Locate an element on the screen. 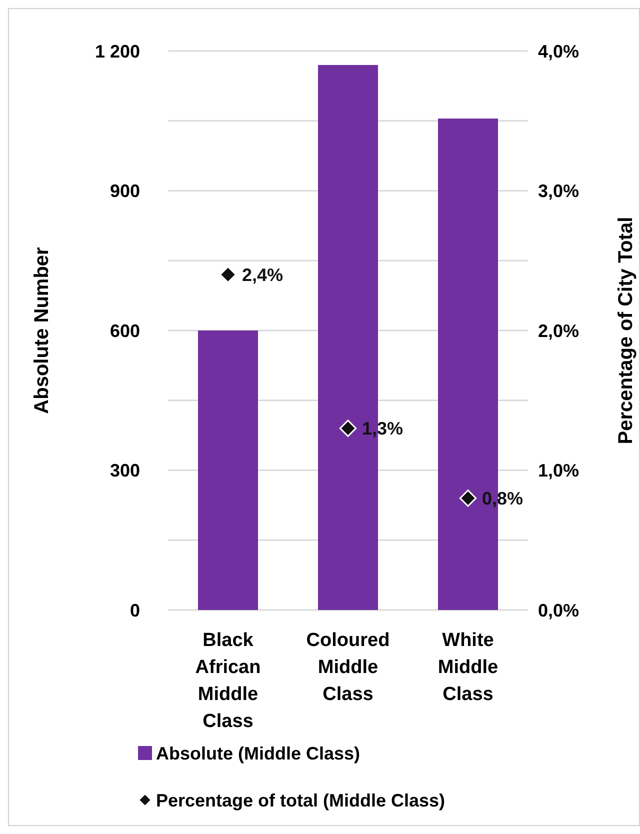 Image resolution: width=640 pixels, height=834 pixels. y-tick-label: 900 is located at coordinates (125, 191).